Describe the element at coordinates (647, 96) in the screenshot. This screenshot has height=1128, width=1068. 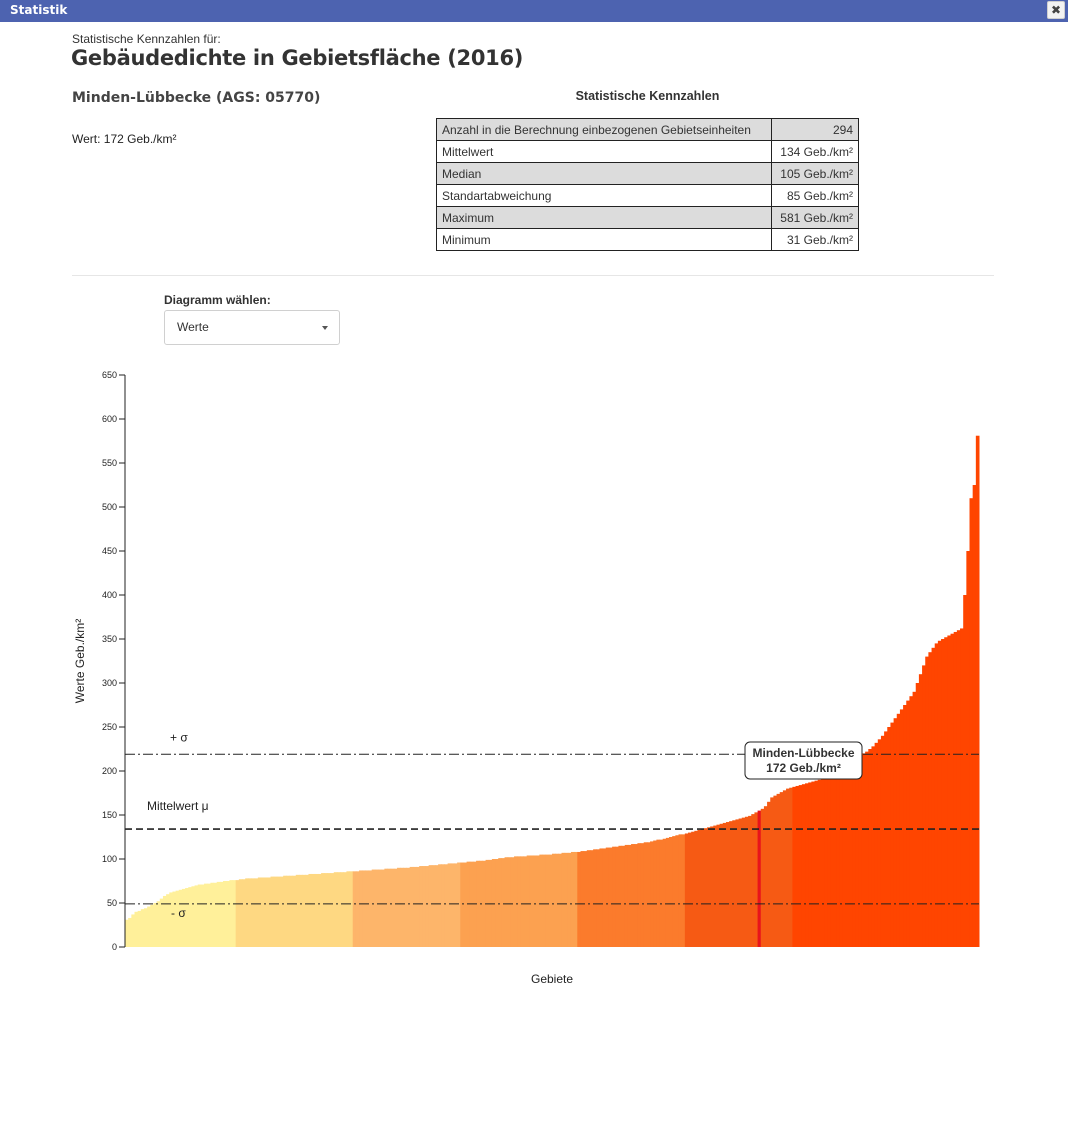
I see `stats-heading: Statistische Kennzahlen` at that location.